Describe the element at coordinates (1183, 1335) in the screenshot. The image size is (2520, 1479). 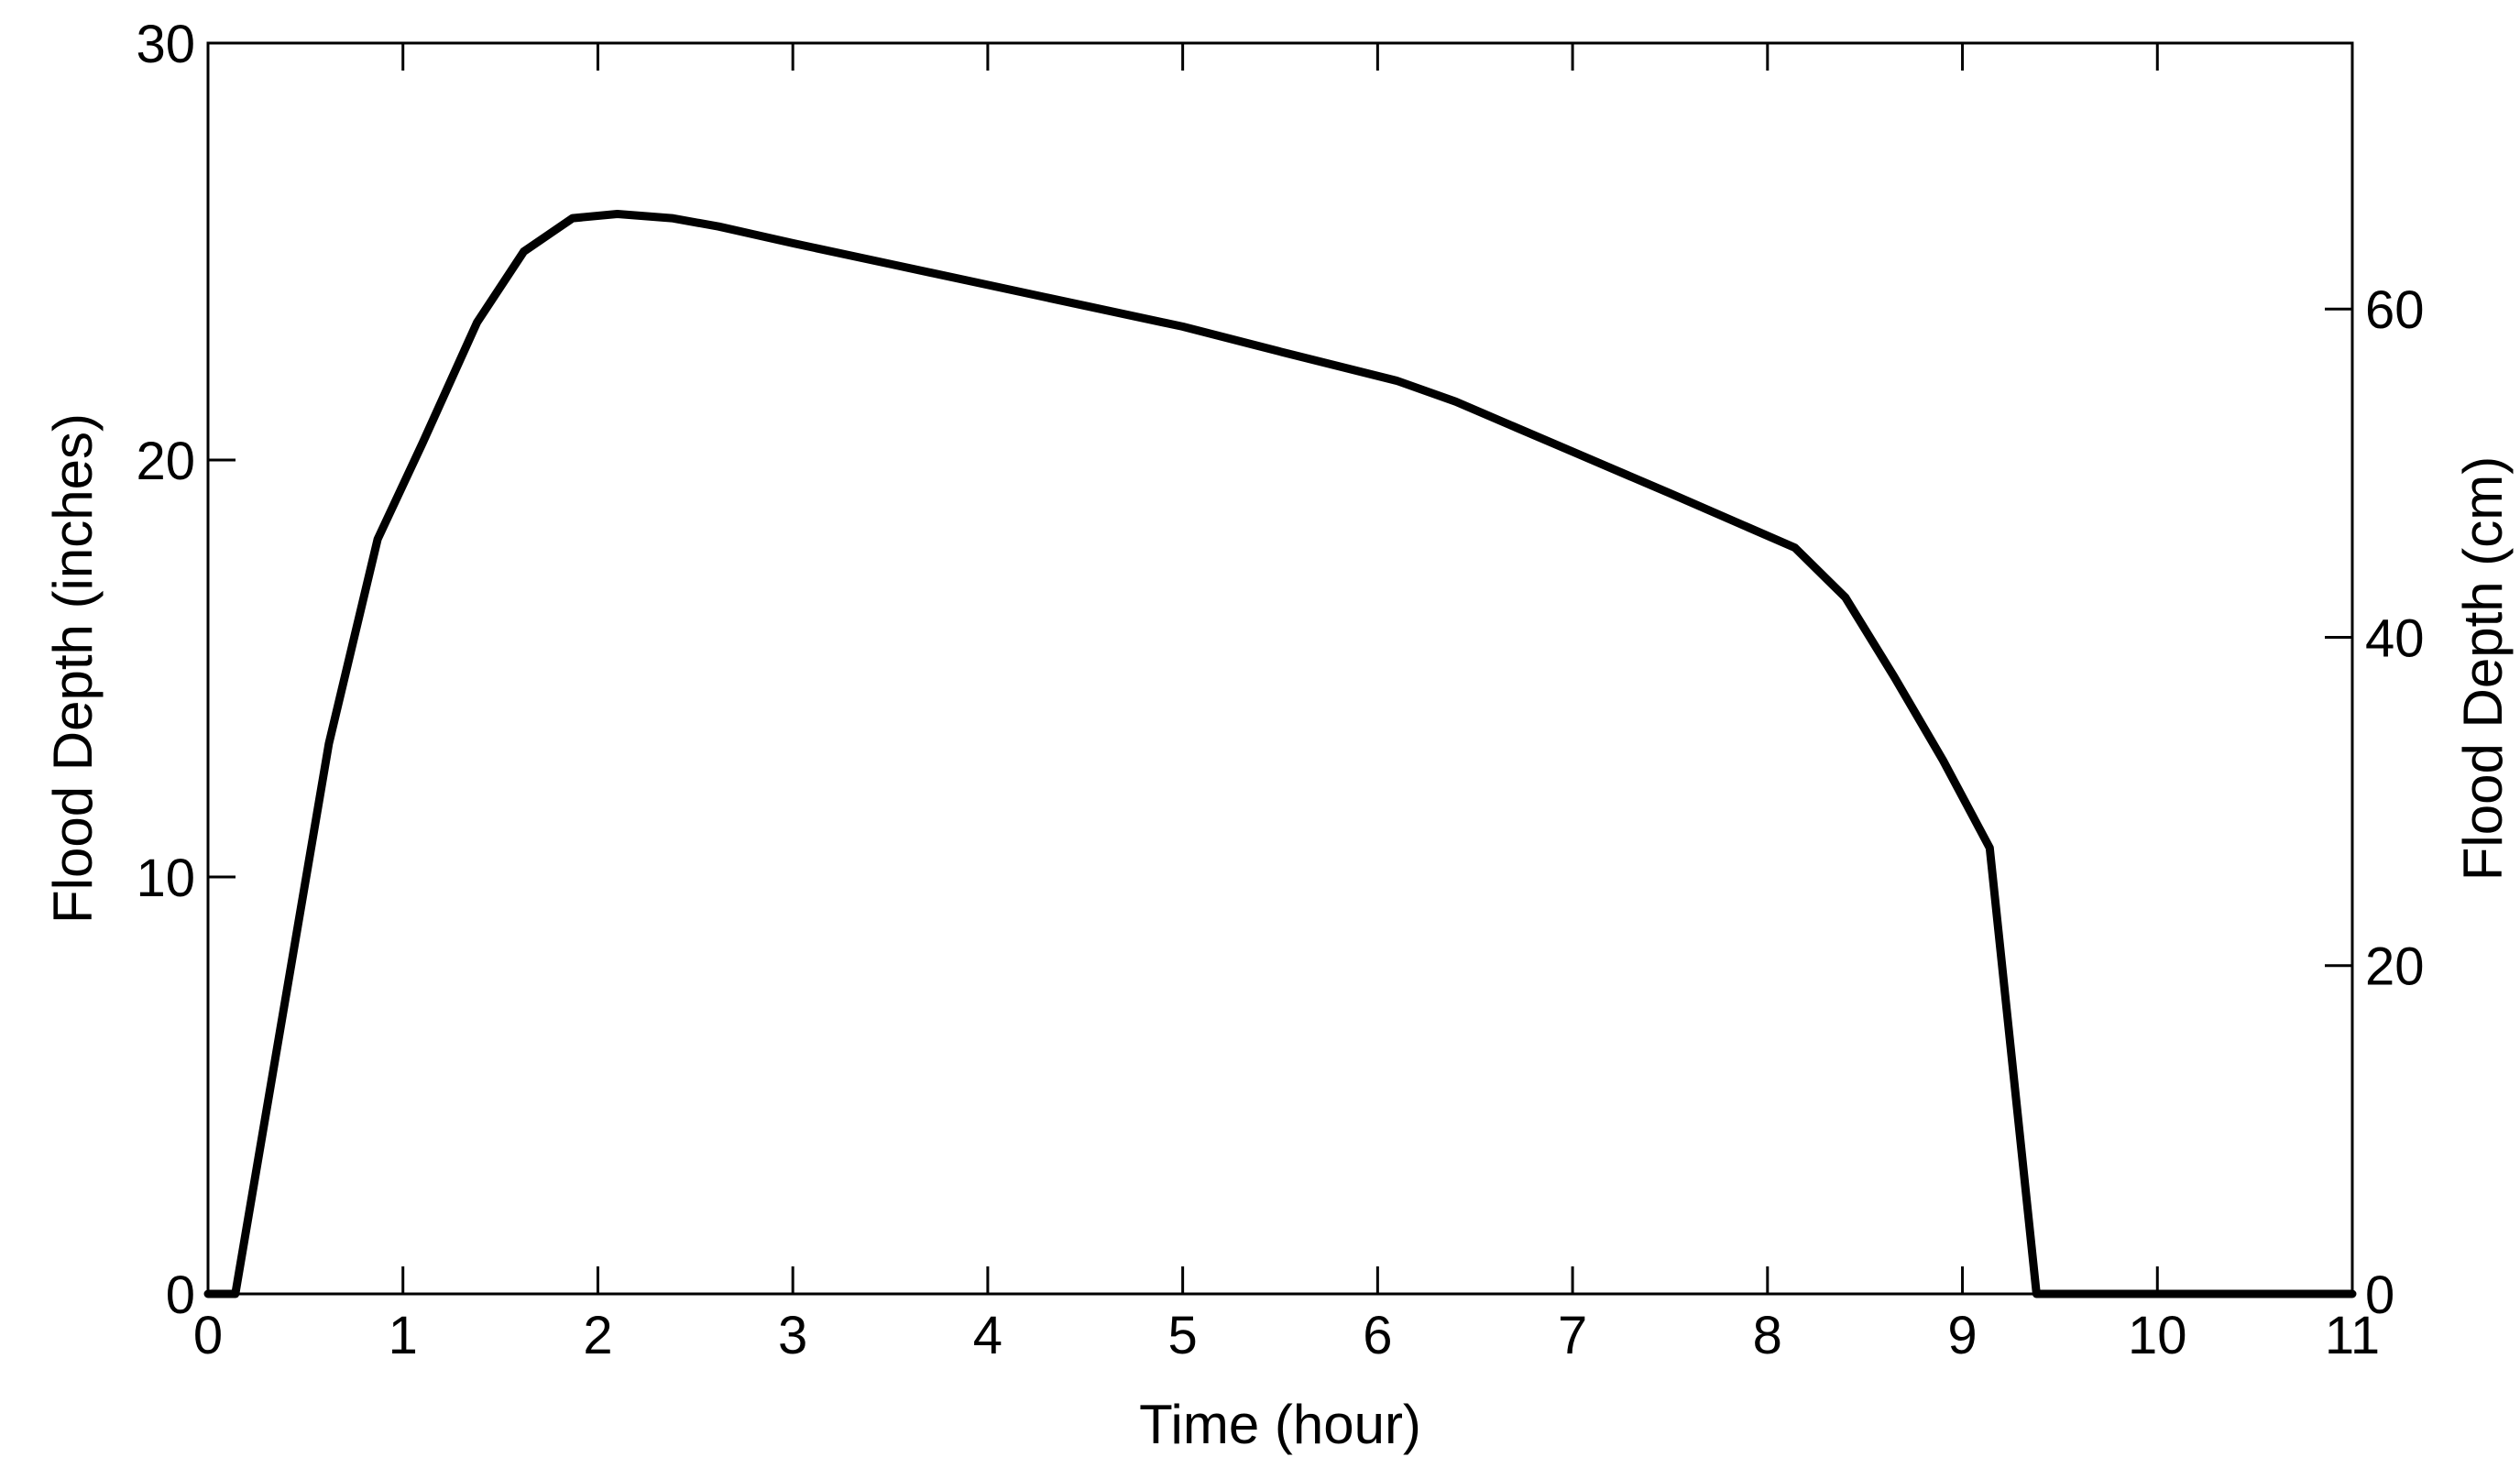
I see `x-tick-label: 5` at that location.